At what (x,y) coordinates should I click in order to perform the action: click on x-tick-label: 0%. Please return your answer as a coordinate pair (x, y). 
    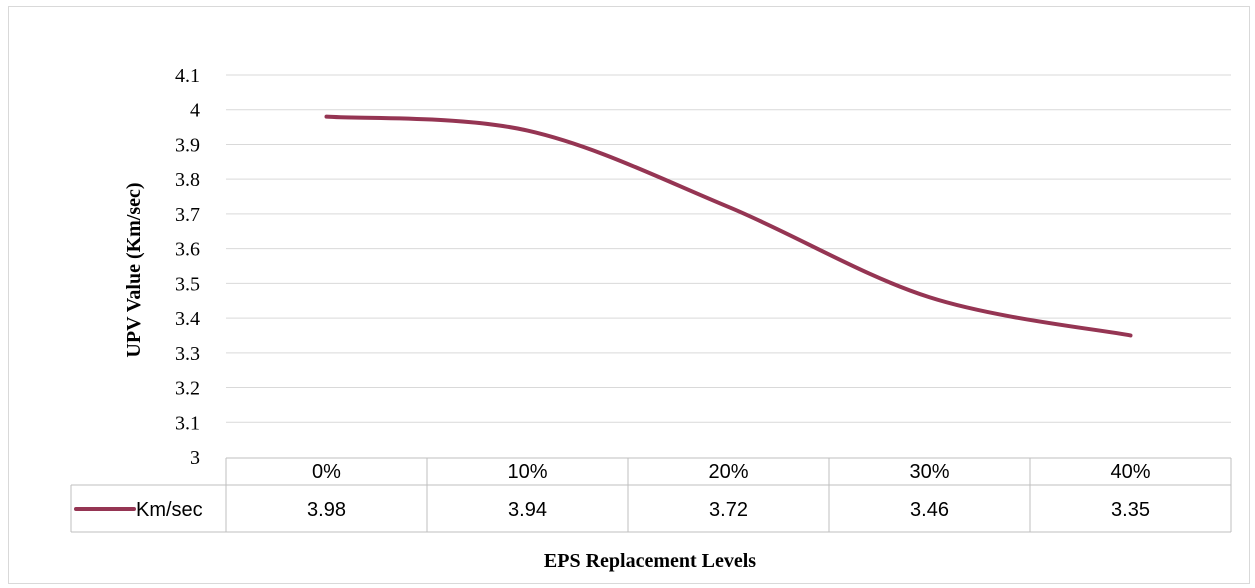
    Looking at the image, I should click on (326, 472).